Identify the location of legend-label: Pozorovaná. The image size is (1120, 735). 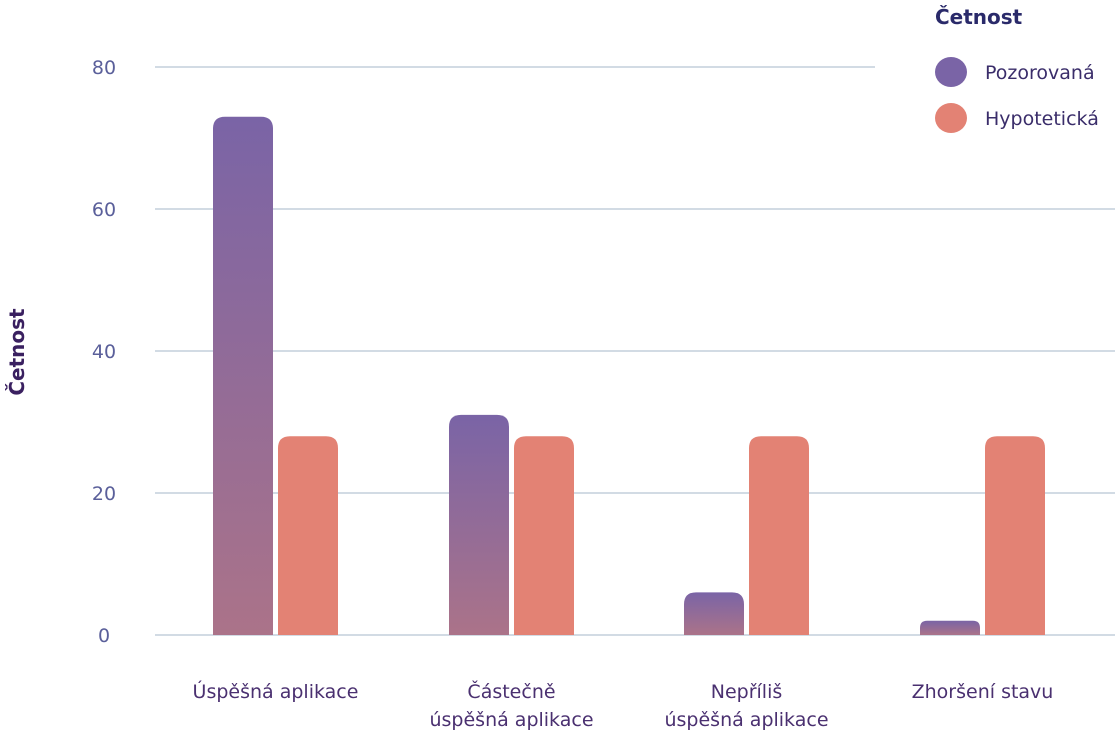
(1040, 73).